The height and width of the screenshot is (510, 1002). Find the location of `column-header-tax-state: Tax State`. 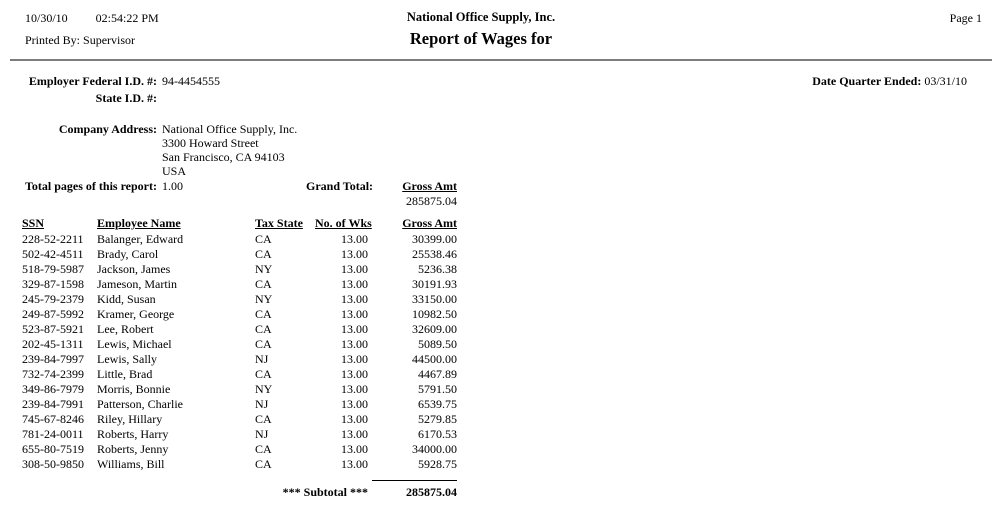

column-header-tax-state: Tax State is located at coordinates (279, 223).